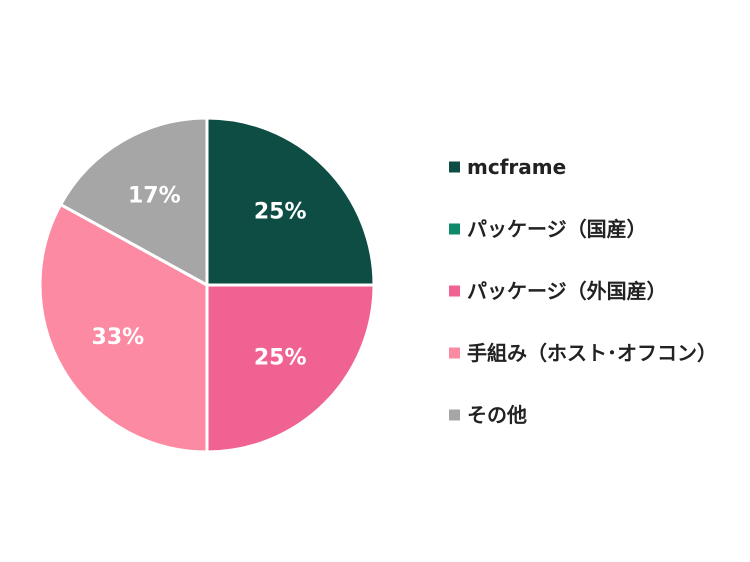  I want to click on data-label-3: 25%, so click(280, 358).